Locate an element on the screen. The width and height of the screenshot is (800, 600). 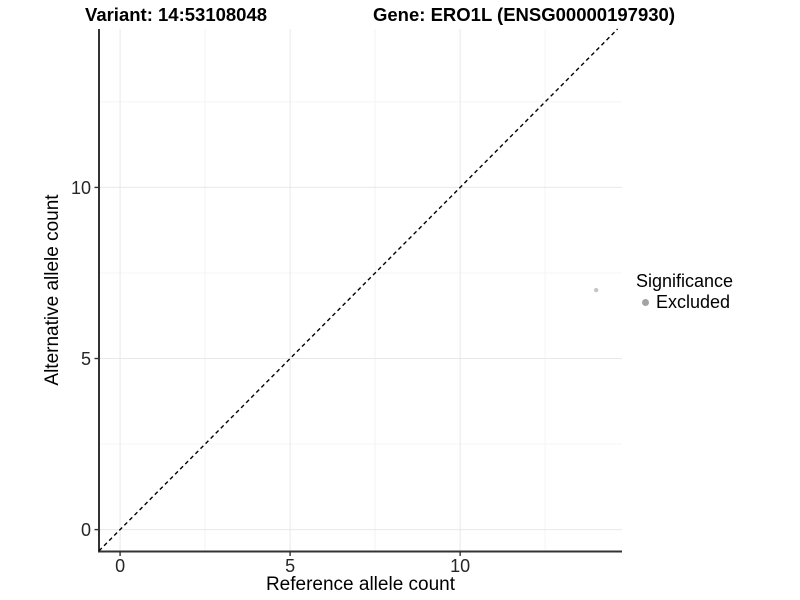
legend-item-excluded: Excluded is located at coordinates (684, 302).